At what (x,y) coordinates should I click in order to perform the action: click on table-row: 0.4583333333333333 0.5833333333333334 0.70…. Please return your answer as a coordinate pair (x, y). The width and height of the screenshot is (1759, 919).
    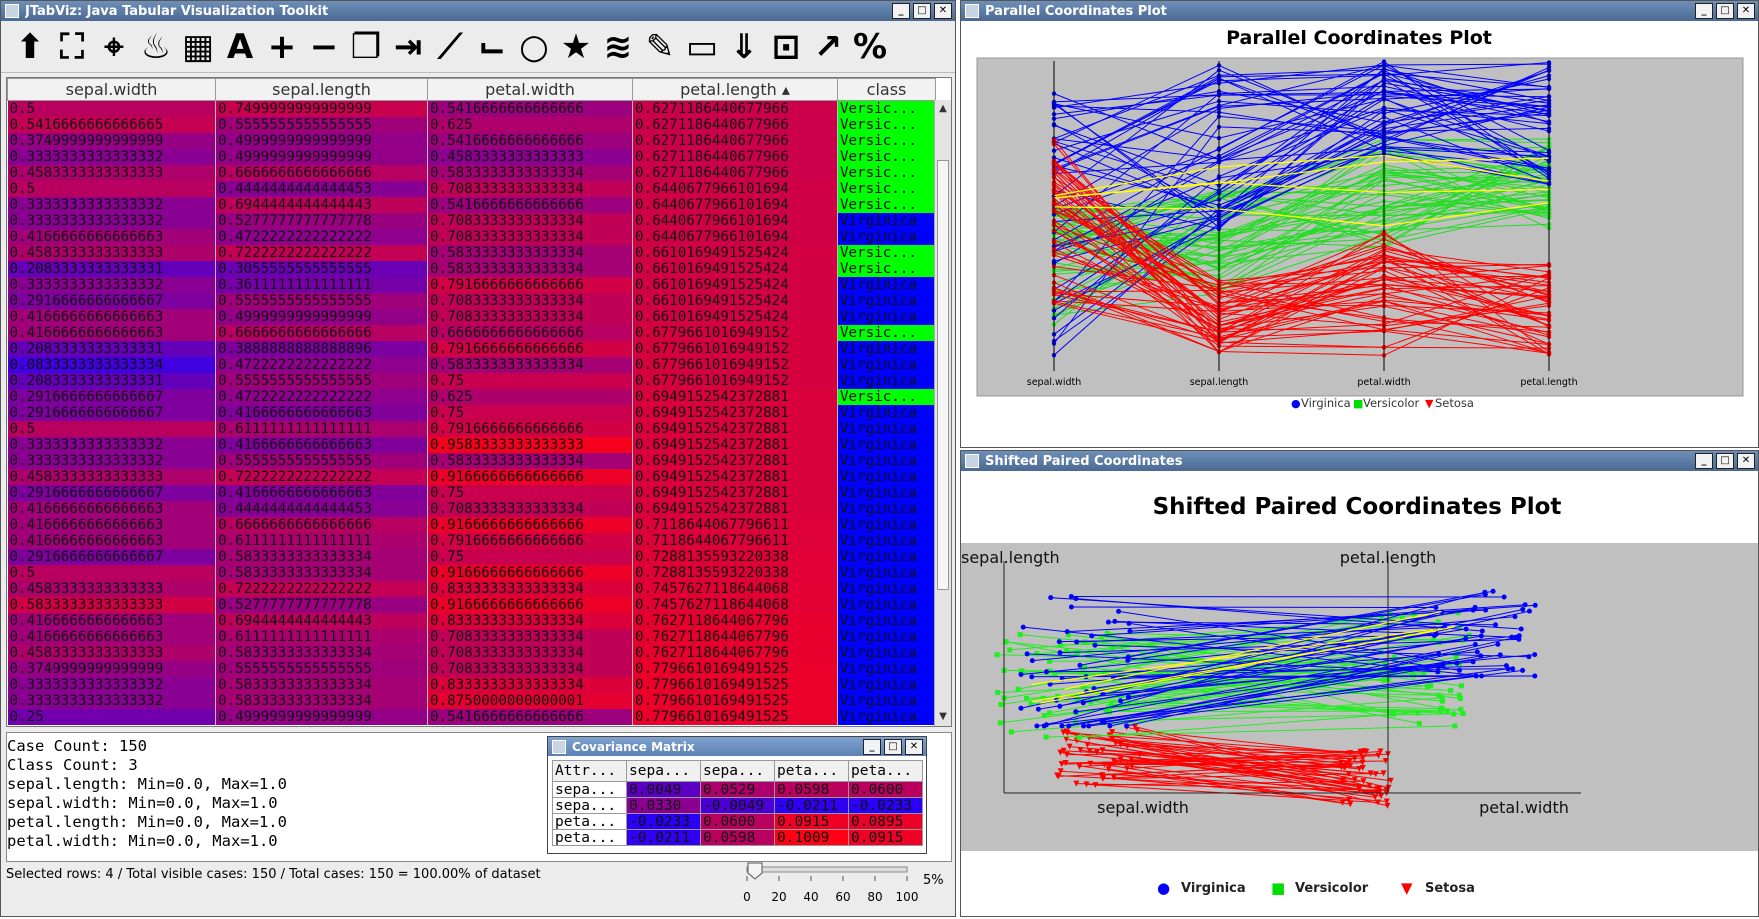
    Looking at the image, I should click on (471, 653).